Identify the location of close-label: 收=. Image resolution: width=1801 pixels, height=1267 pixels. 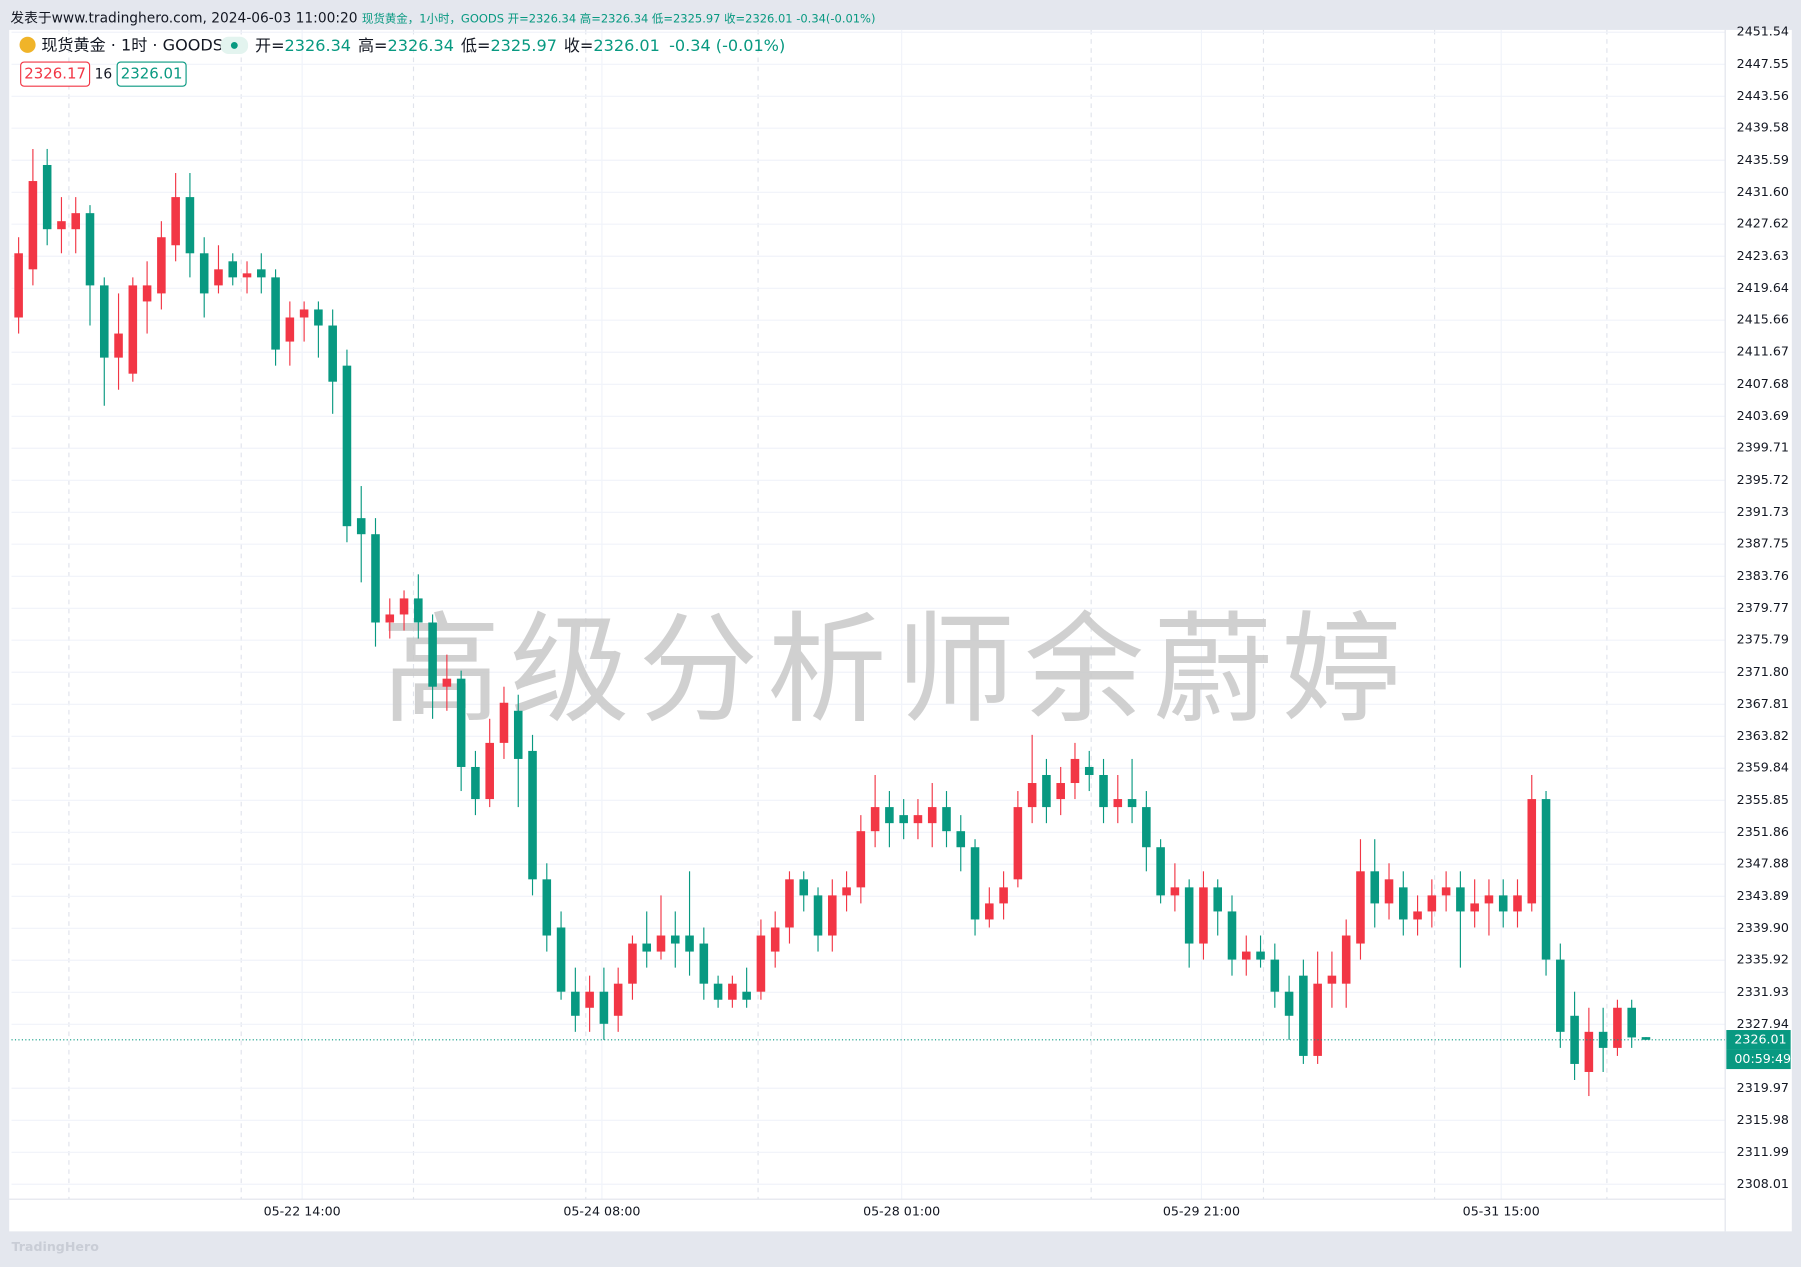
(579, 44).